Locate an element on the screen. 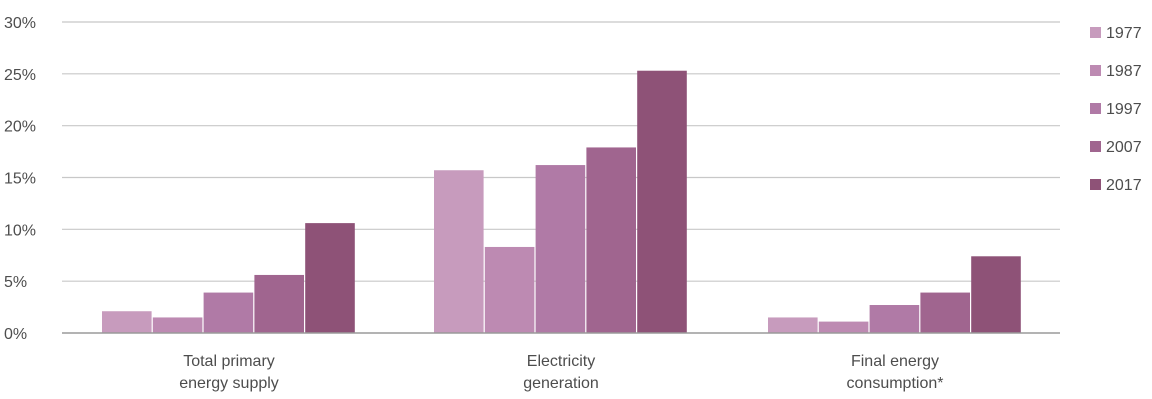  legend-label: 2007 is located at coordinates (1124, 147).